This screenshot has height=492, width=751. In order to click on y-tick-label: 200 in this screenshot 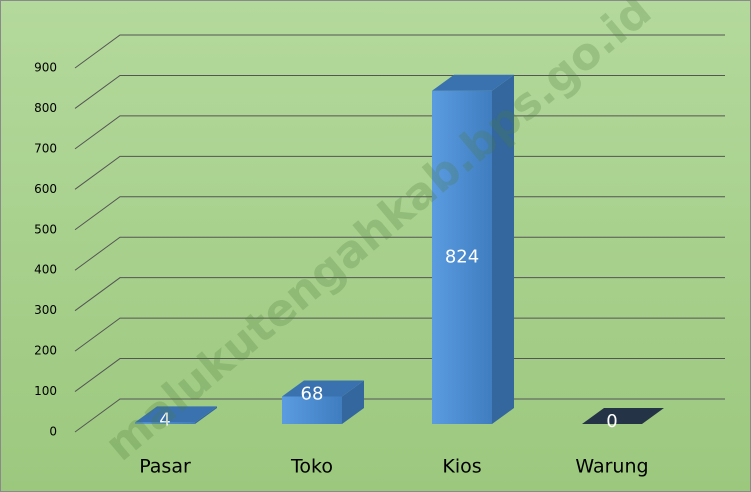, I will do `click(45, 351)`.